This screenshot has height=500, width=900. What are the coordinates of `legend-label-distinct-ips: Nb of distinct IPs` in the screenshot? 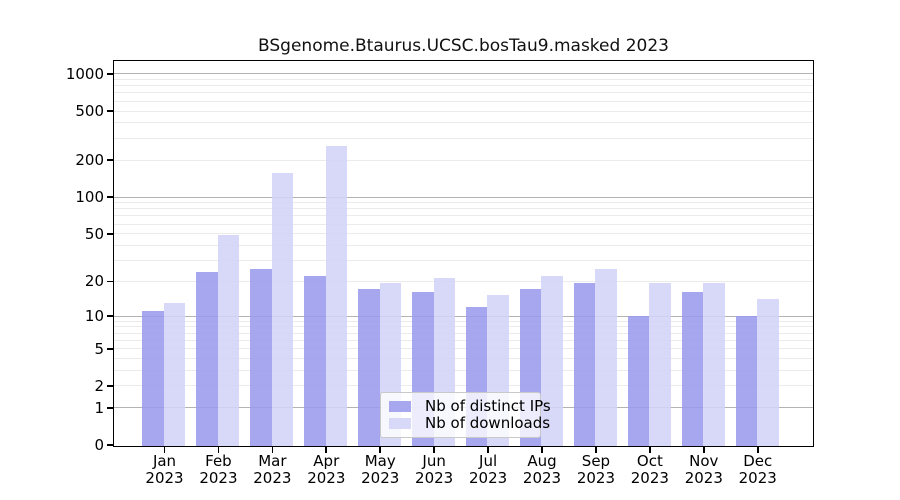 It's located at (488, 406).